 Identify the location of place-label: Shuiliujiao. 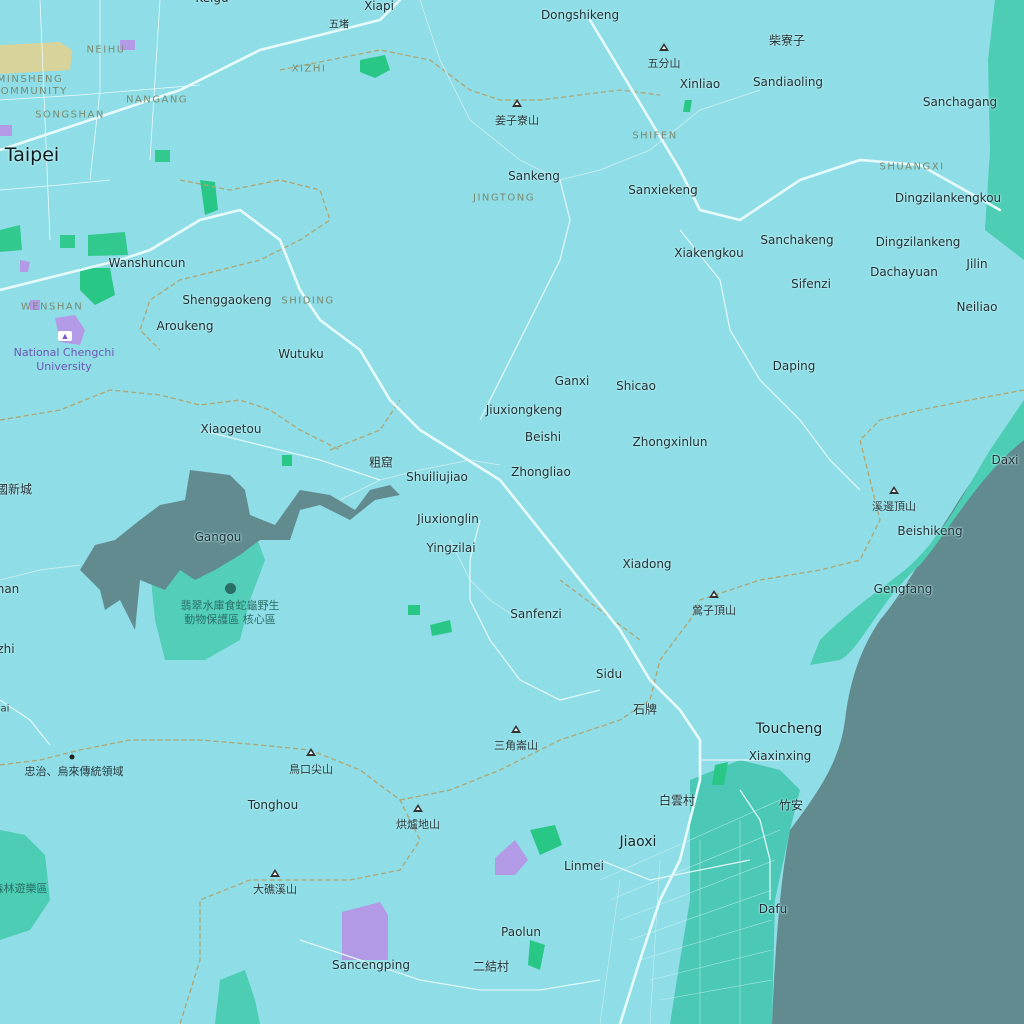
(437, 477).